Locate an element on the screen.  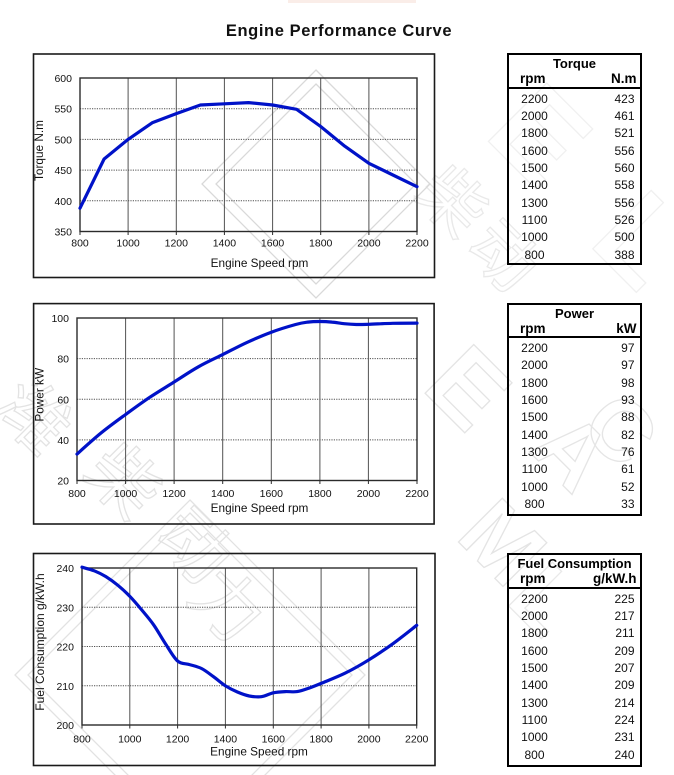
svg-text: 210 is located at coordinates (65, 687).